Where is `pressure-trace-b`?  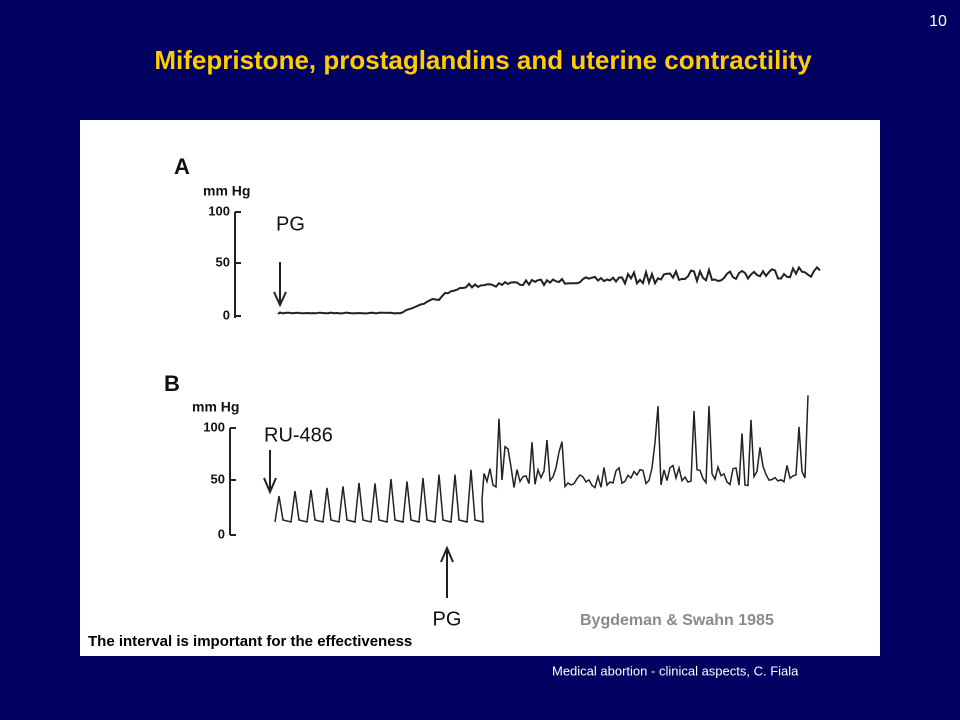
pressure-trace-b is located at coordinates (541, 459).